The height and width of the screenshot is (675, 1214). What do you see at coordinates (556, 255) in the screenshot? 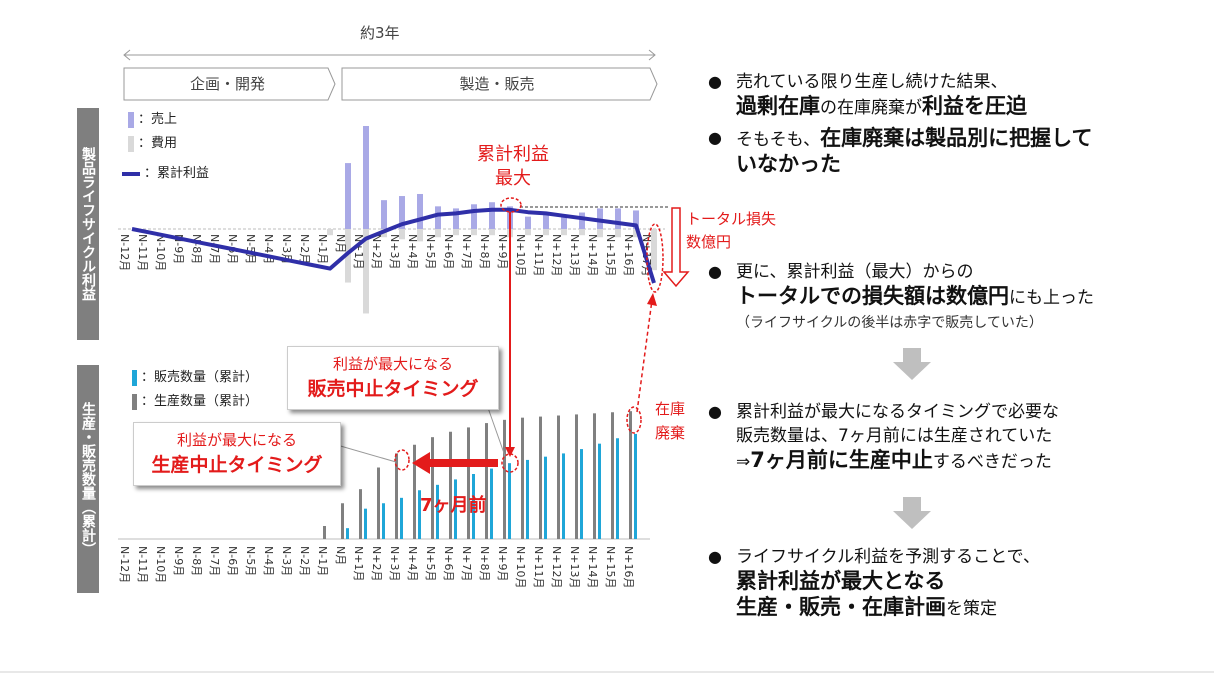
I see `top-x-tick-label: N+12月` at bounding box center [556, 255].